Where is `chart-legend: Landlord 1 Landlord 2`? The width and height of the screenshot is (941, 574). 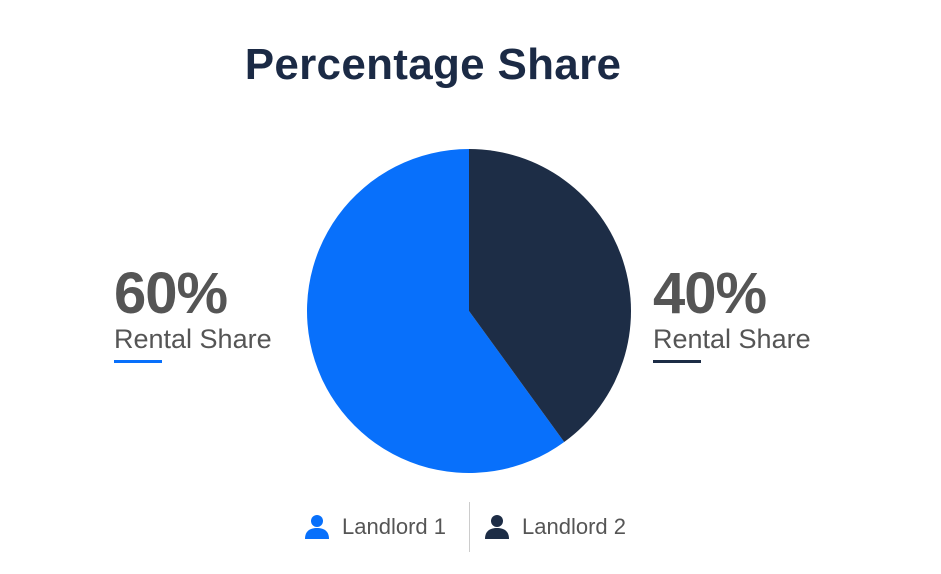
chart-legend: Landlord 1 Landlord 2 is located at coordinates (470, 527).